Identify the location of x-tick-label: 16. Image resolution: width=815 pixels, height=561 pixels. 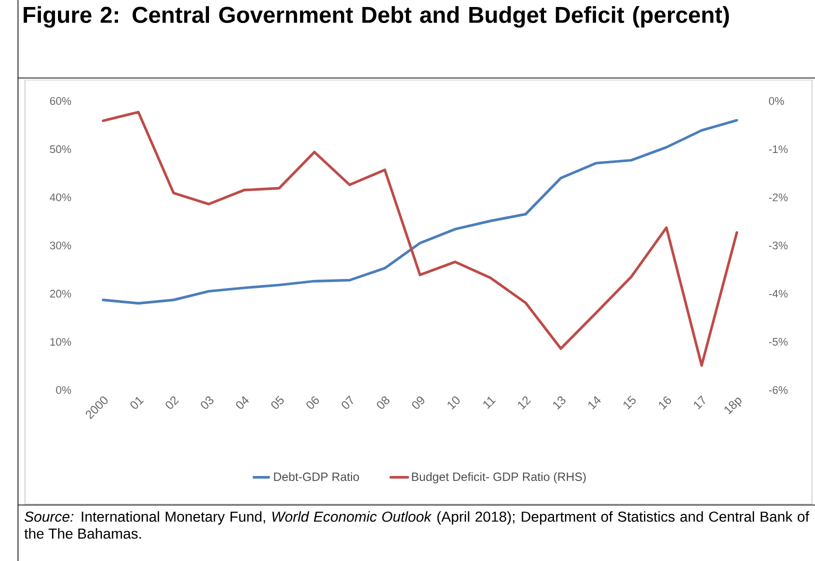
(665, 403).